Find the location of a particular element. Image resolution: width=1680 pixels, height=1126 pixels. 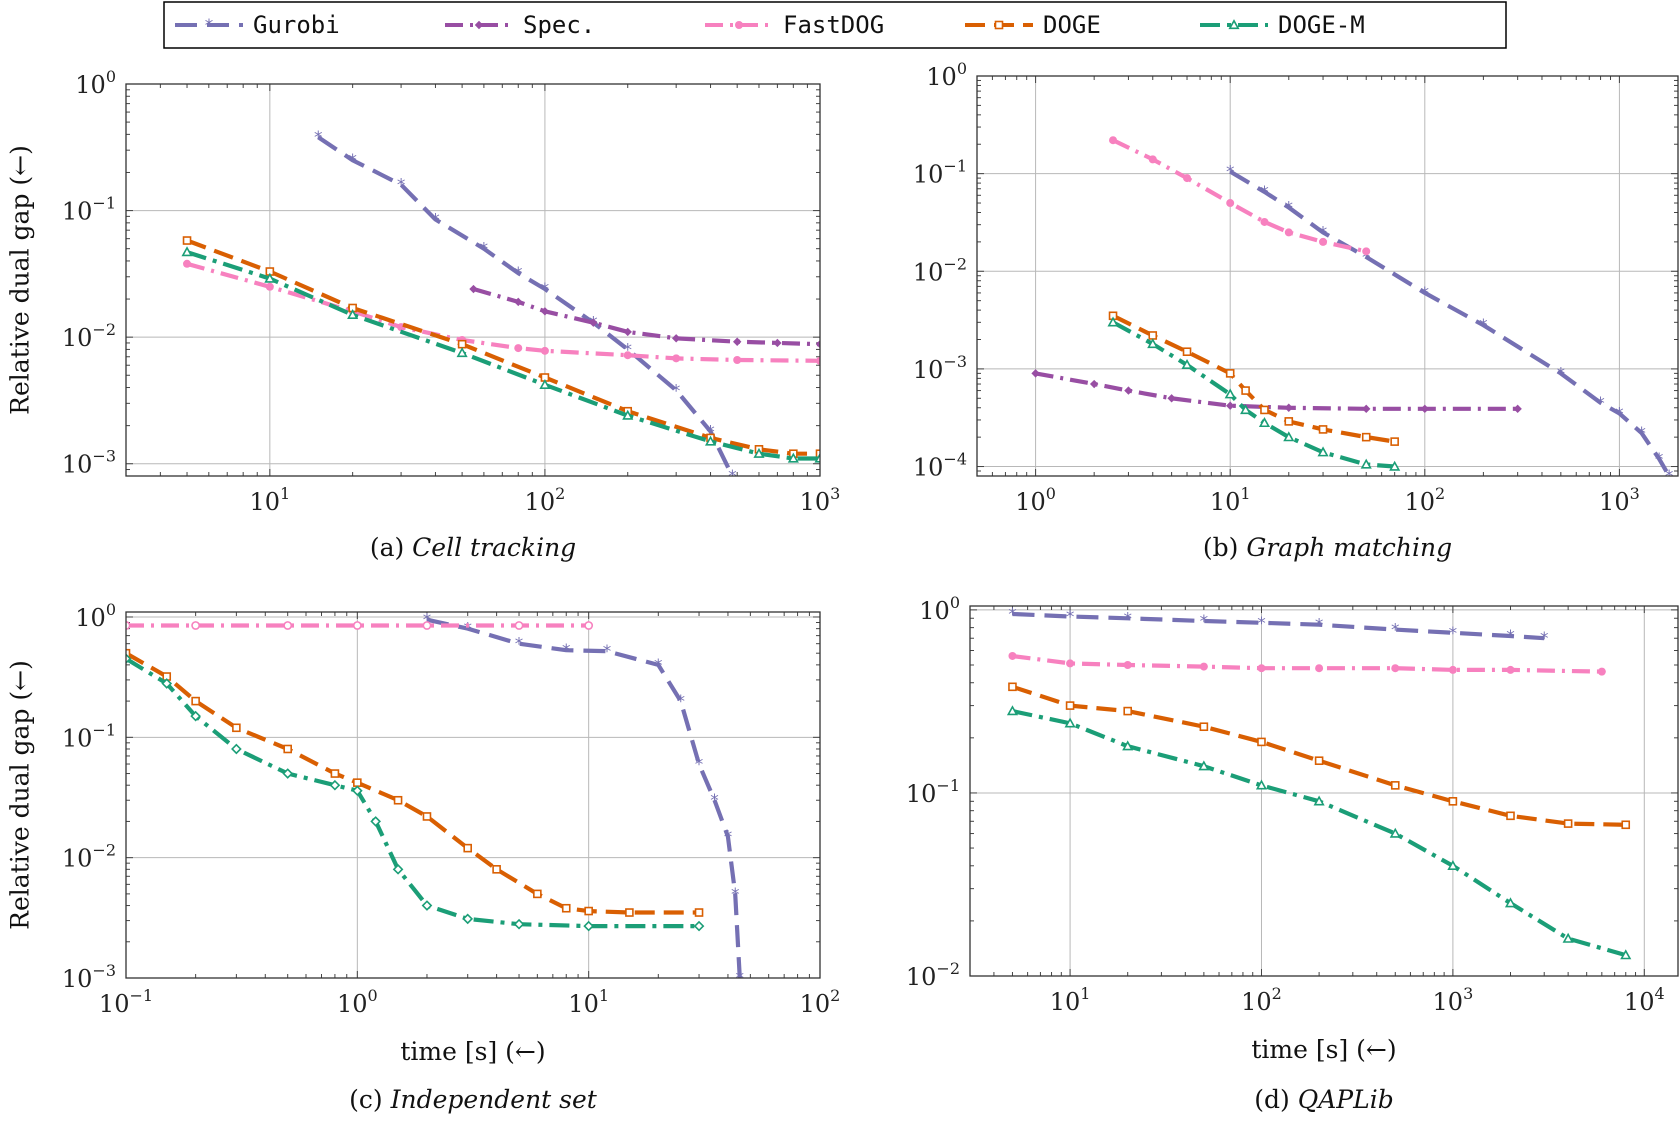

legend-item: DOGE-M is located at coordinates (1282, 25).